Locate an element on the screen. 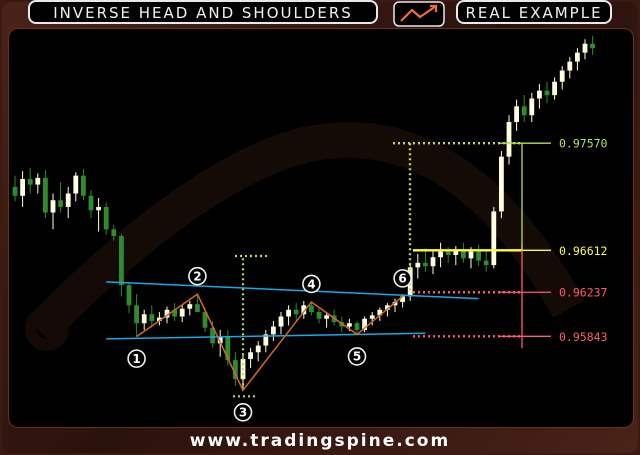 This screenshot has height=455, width=640. price-level-label: 0.96237 is located at coordinates (583, 293).